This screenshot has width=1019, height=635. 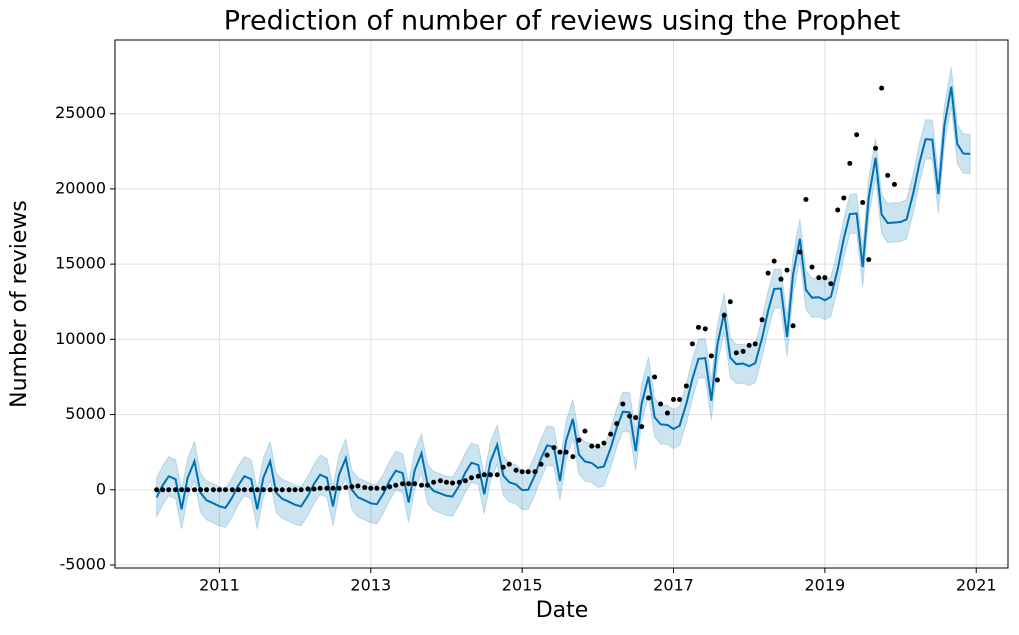 I want to click on x-tick-label: 2017, so click(x=673, y=585).